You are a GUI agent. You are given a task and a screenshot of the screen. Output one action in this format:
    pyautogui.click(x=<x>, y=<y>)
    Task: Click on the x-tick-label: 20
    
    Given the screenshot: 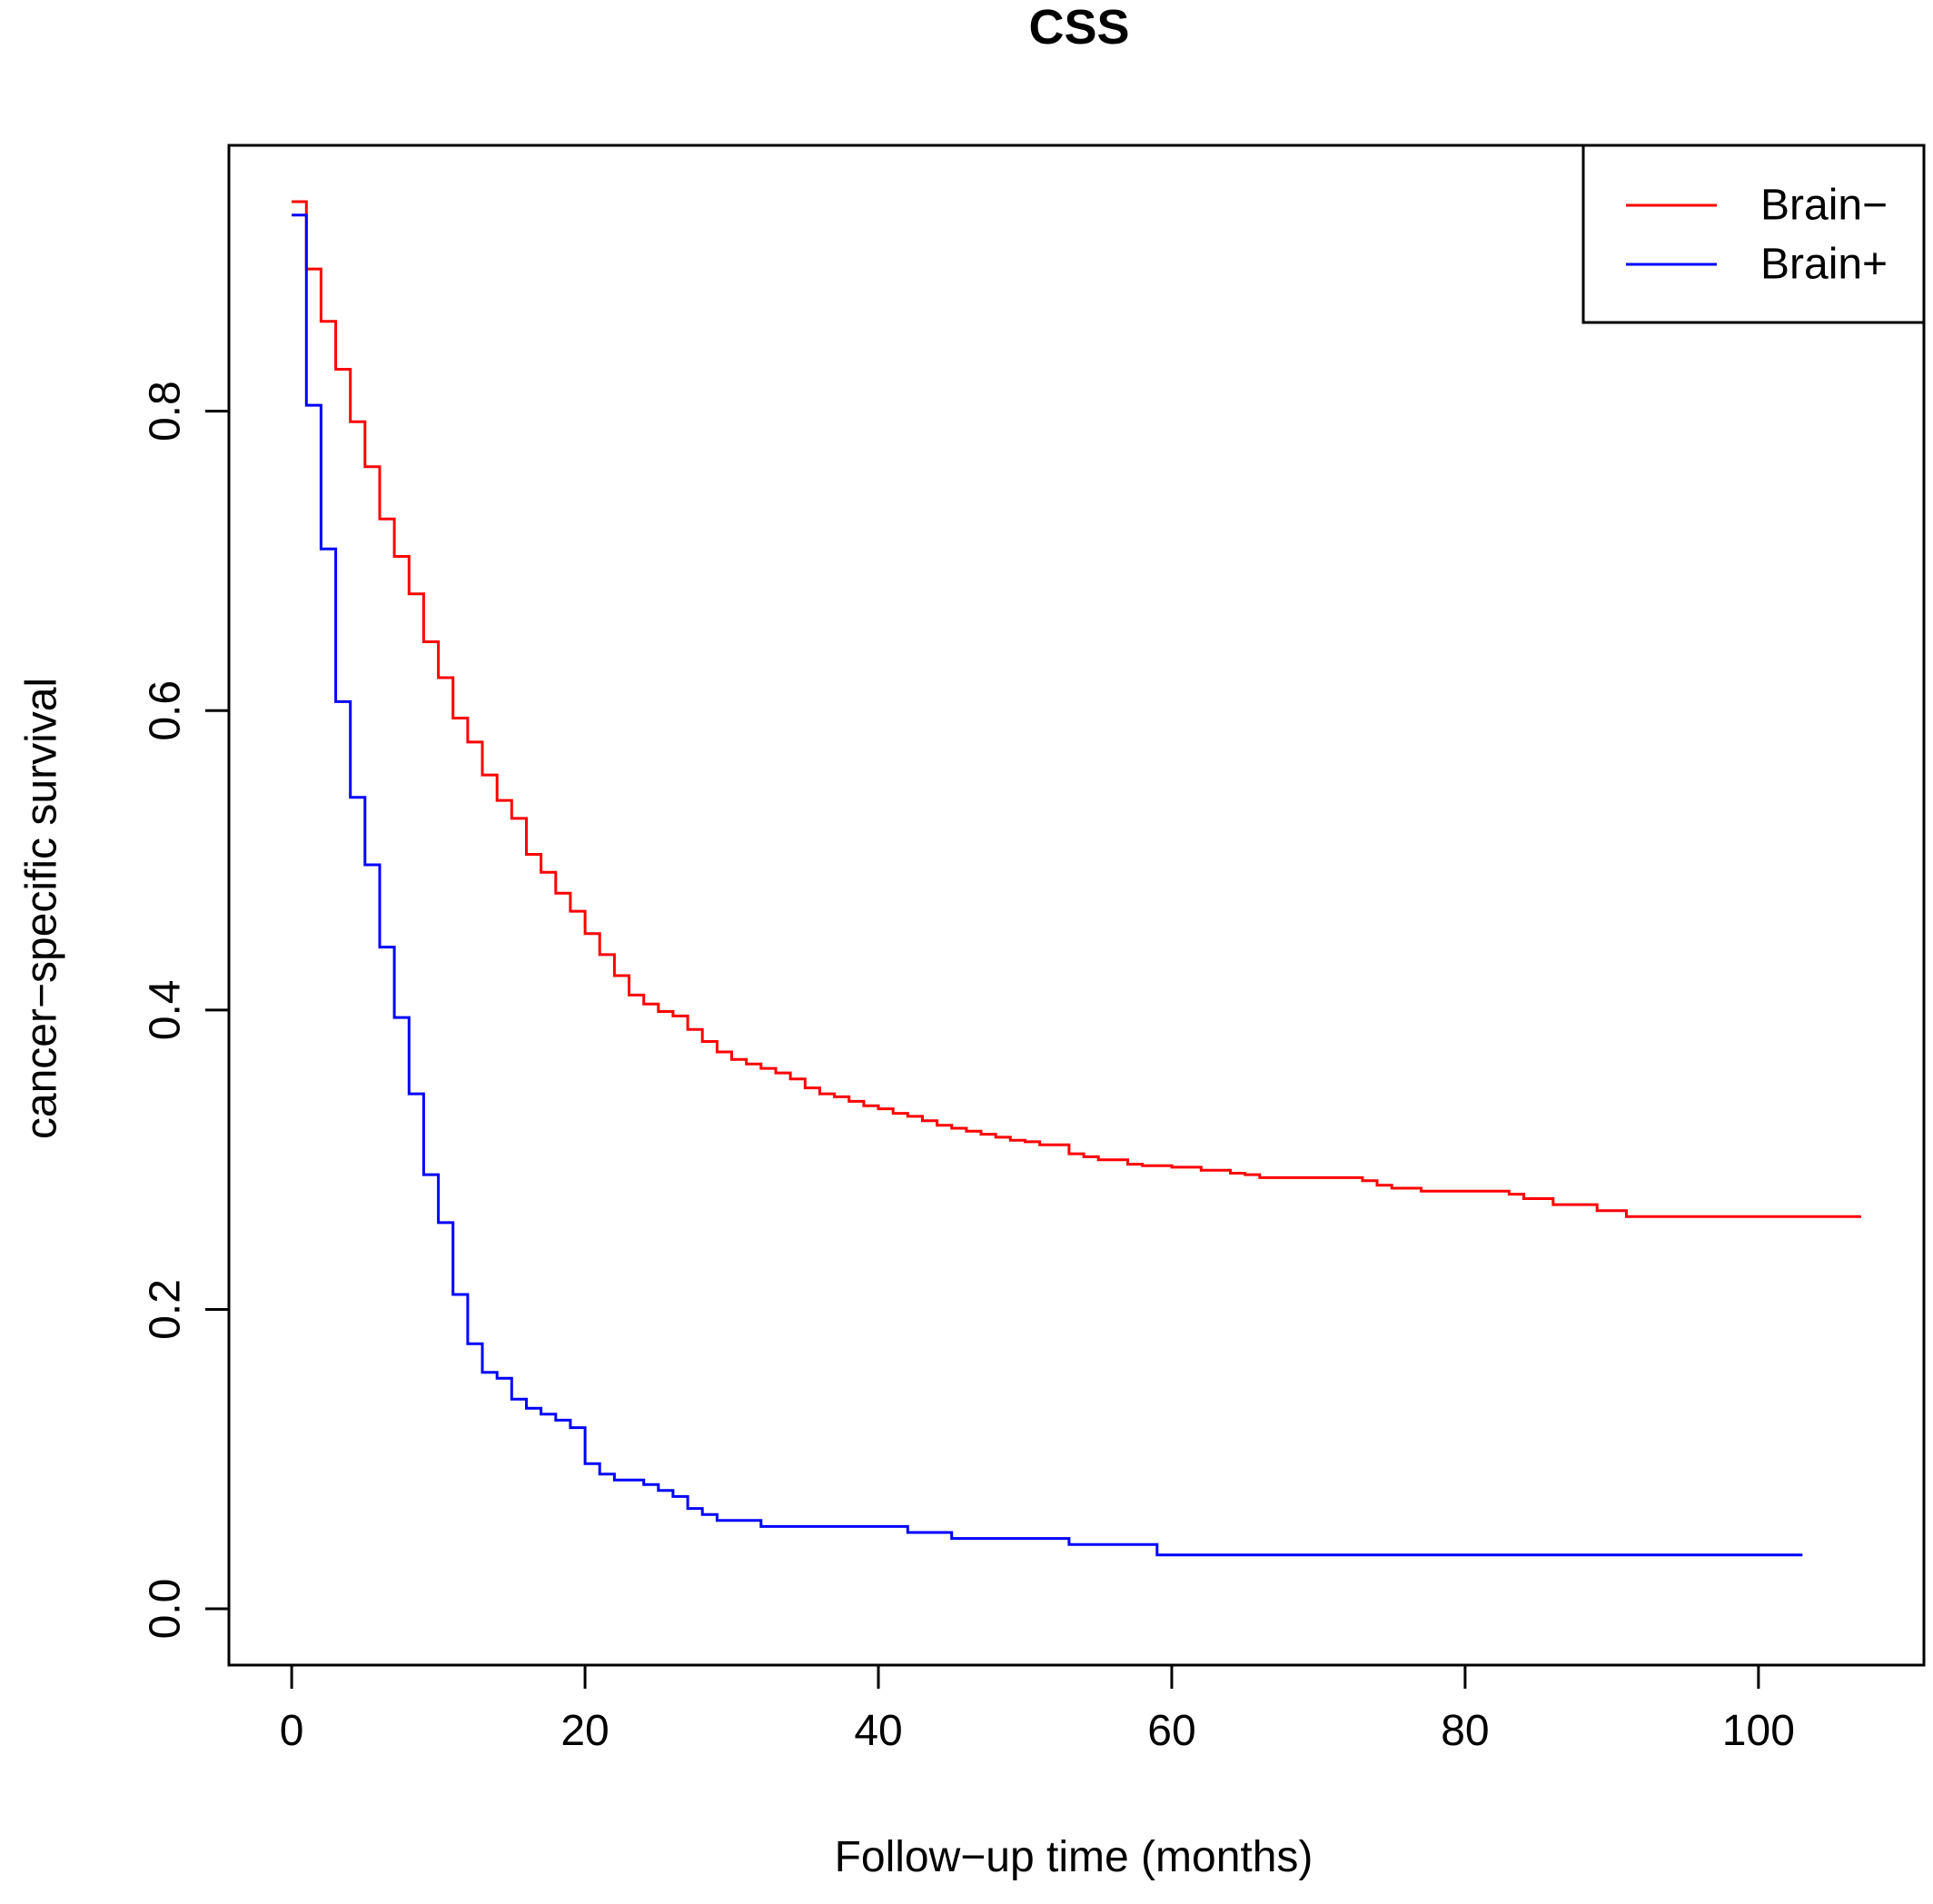 What is the action you would take?
    pyautogui.click(x=584, y=1731)
    